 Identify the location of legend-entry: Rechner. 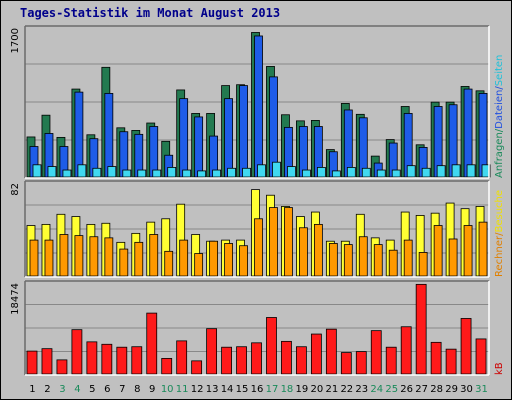
(499, 256).